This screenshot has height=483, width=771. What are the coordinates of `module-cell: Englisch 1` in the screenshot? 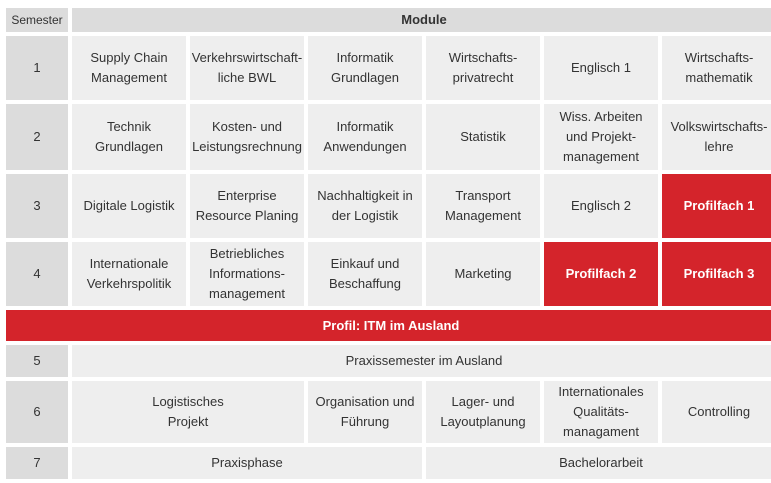 It's located at (601, 68).